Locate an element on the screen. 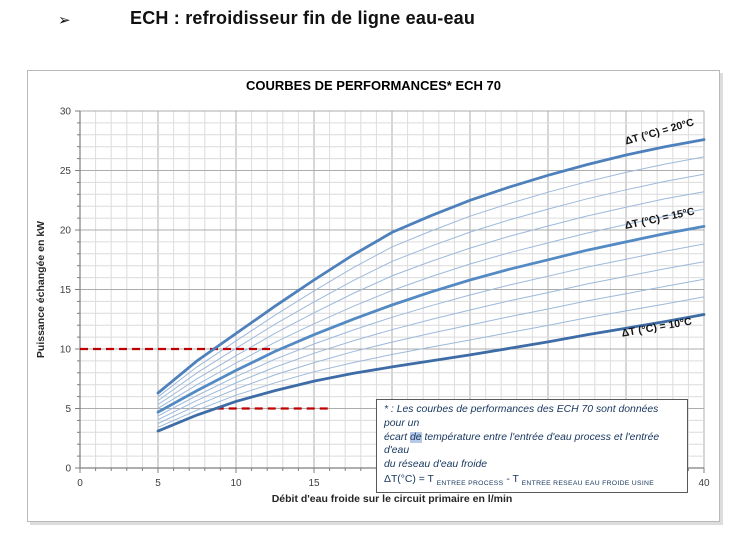 The image size is (731, 535). svg-text: 40 is located at coordinates (704, 483).